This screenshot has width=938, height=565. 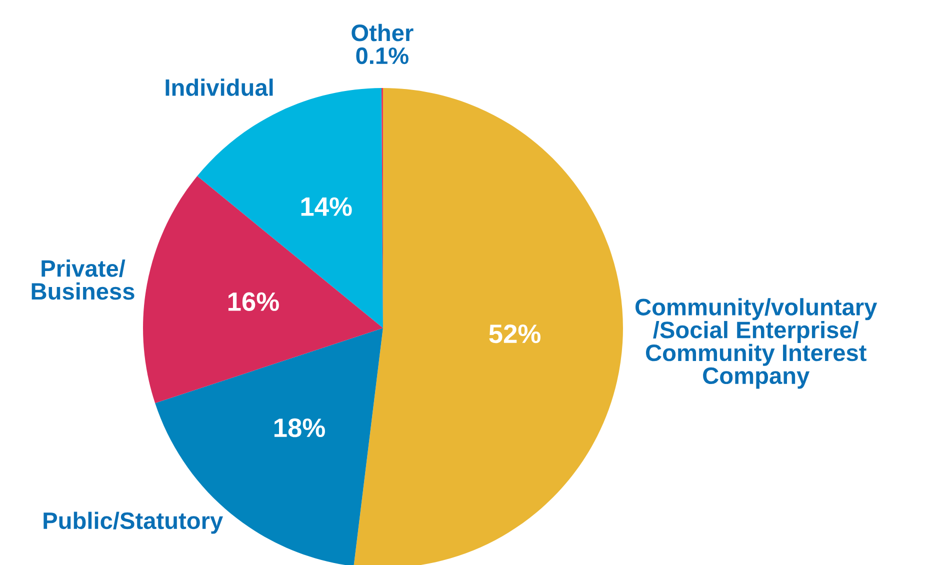 What do you see at coordinates (133, 523) in the screenshot?
I see `slice-label: Public/Statutory` at bounding box center [133, 523].